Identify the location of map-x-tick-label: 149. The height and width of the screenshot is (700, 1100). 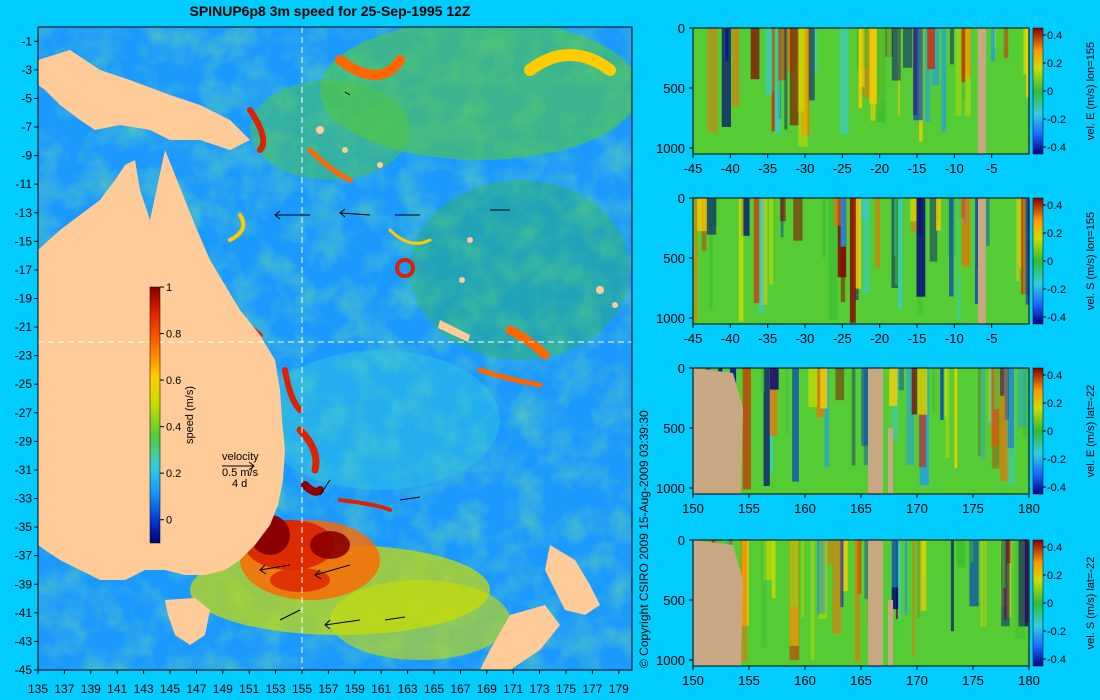
(223, 689).